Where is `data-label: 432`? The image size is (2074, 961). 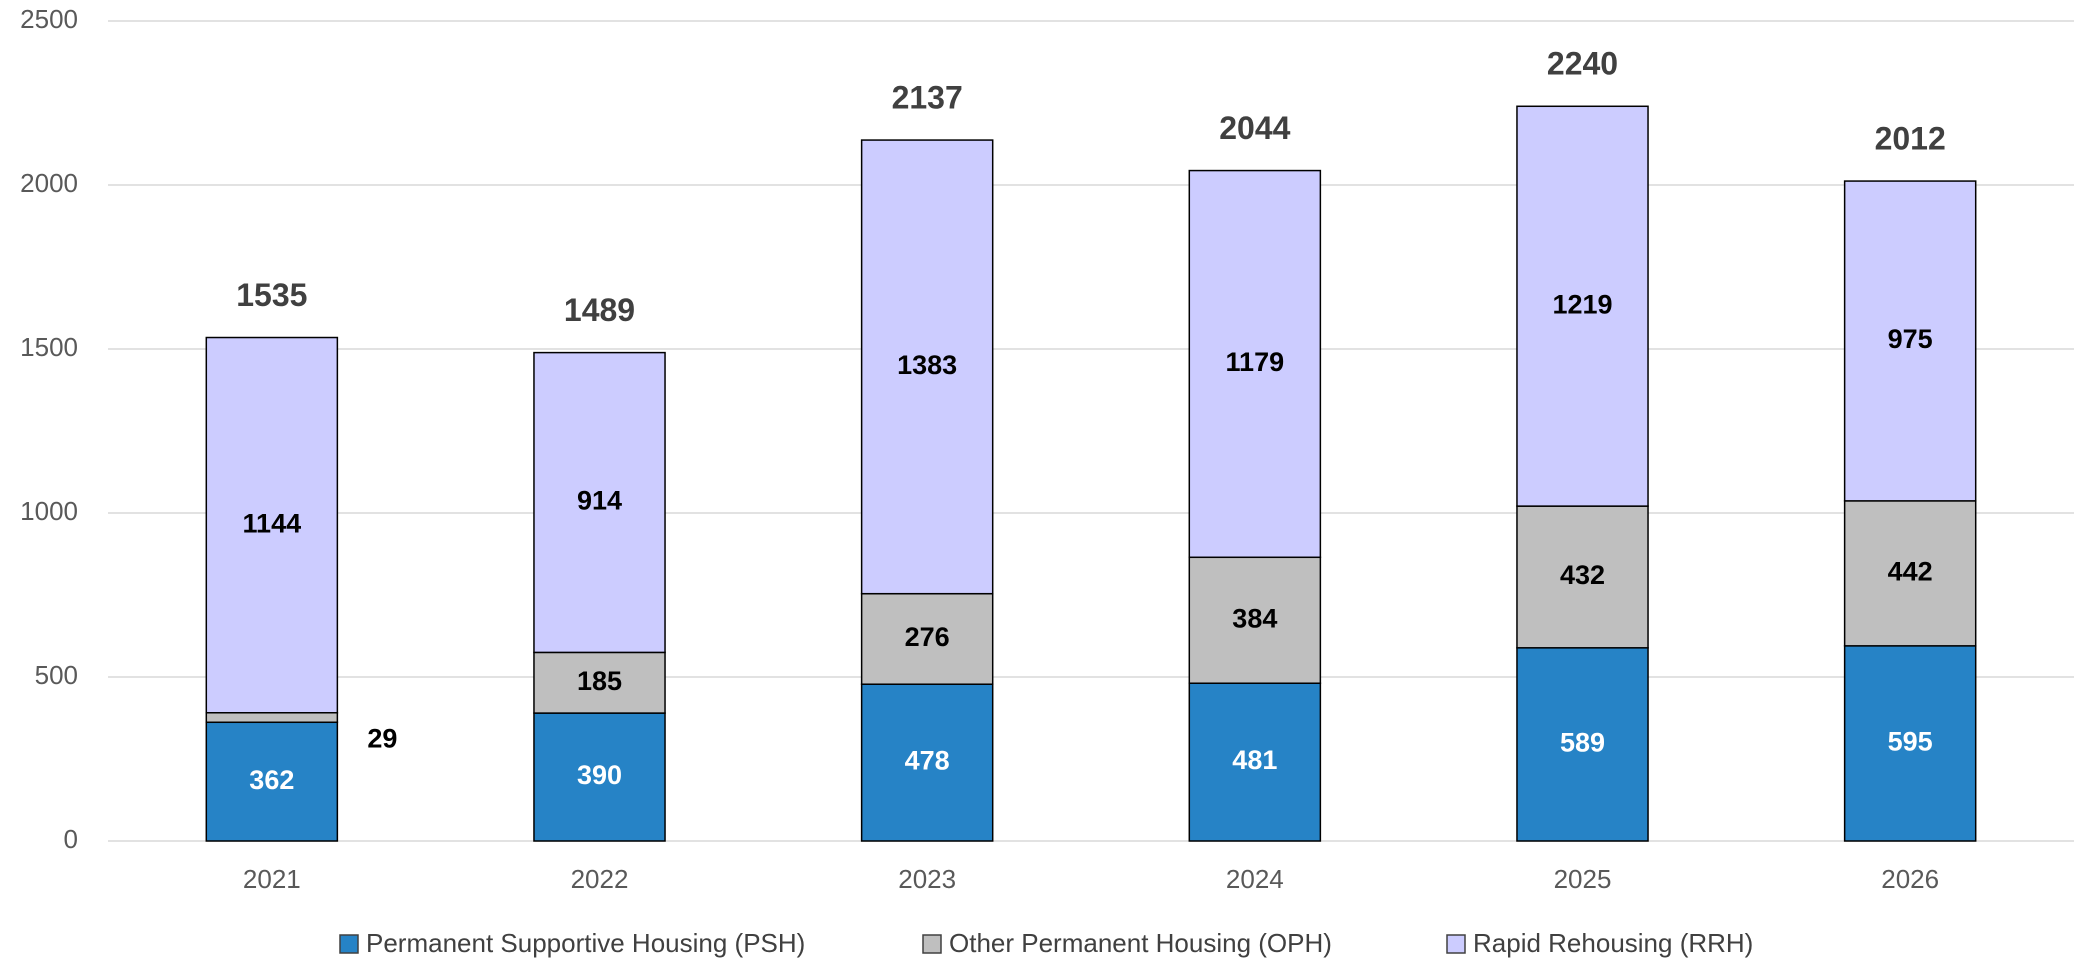
data-label: 432 is located at coordinates (1582, 575).